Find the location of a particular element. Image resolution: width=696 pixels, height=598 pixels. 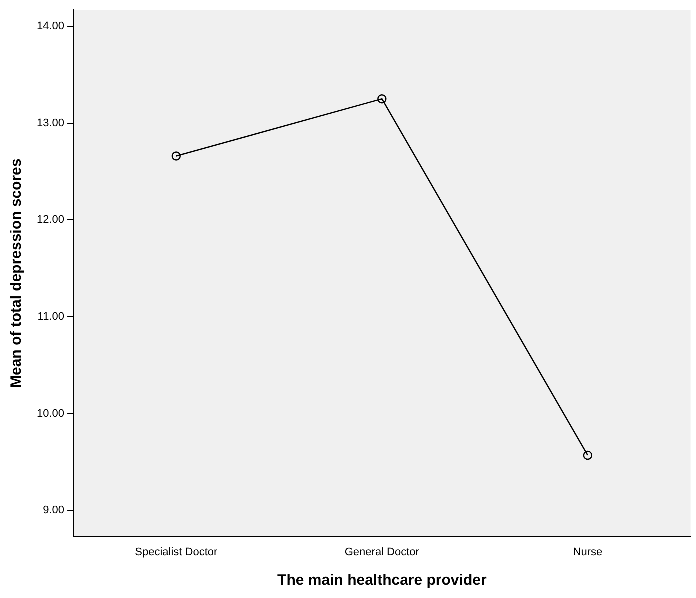

y-tick-label: 14.00 is located at coordinates (50, 26).